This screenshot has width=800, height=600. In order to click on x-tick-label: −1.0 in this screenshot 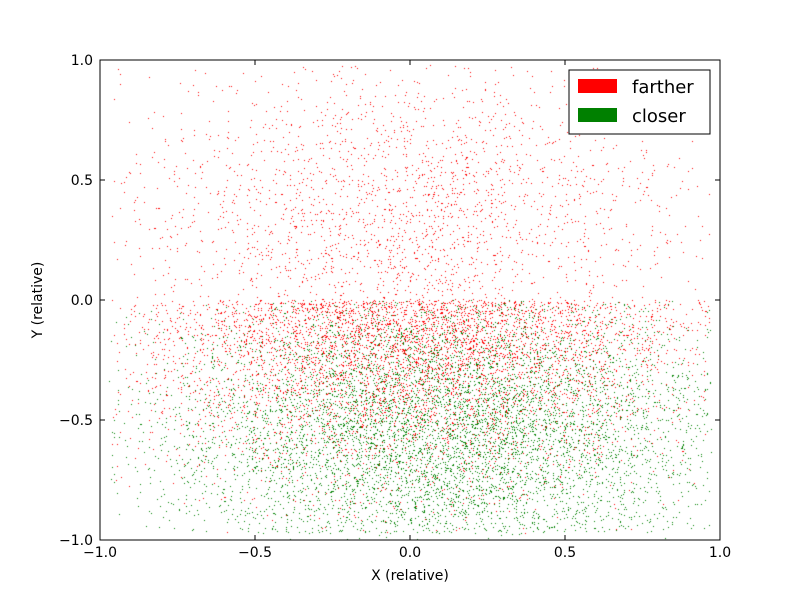, I will do `click(100, 553)`.